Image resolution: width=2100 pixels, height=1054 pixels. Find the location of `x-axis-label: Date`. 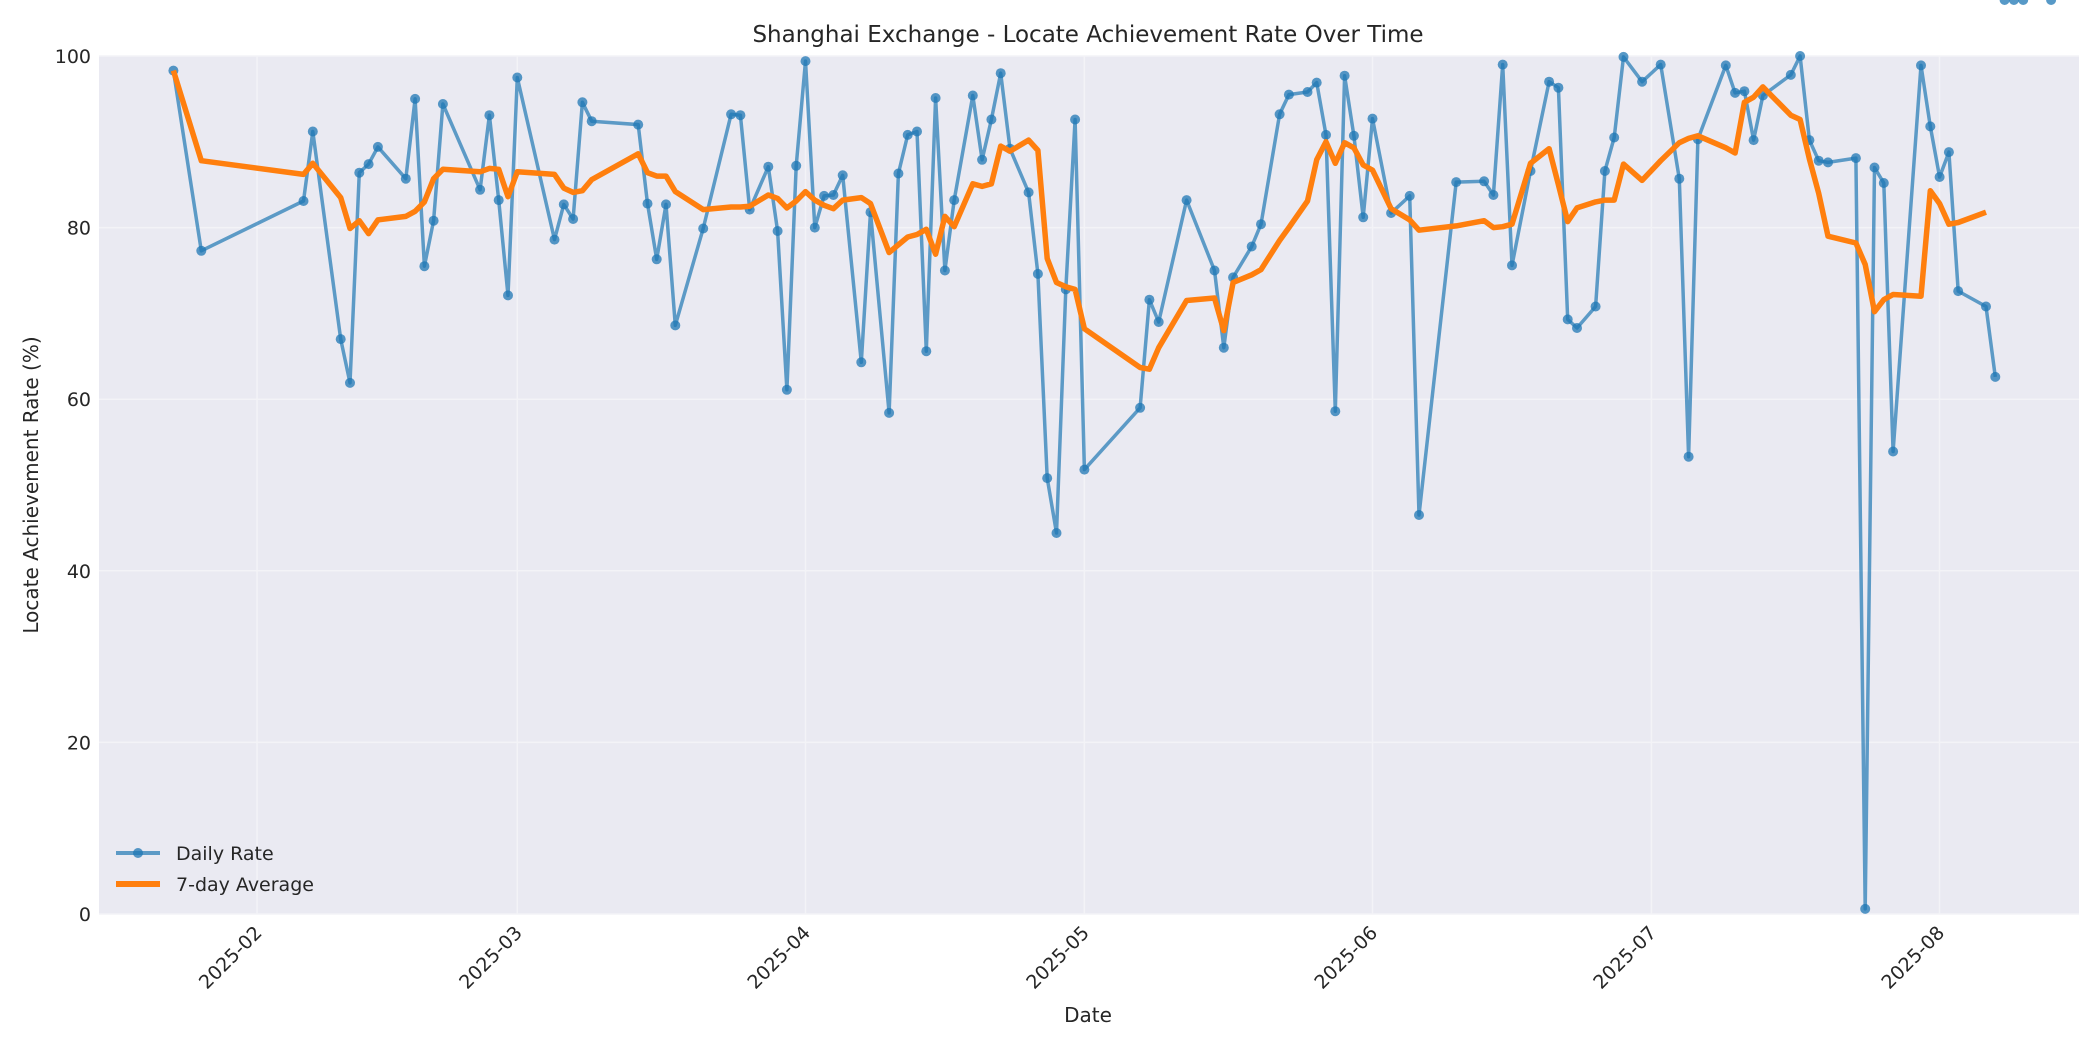

x-axis-label: Date is located at coordinates (1088, 1015).